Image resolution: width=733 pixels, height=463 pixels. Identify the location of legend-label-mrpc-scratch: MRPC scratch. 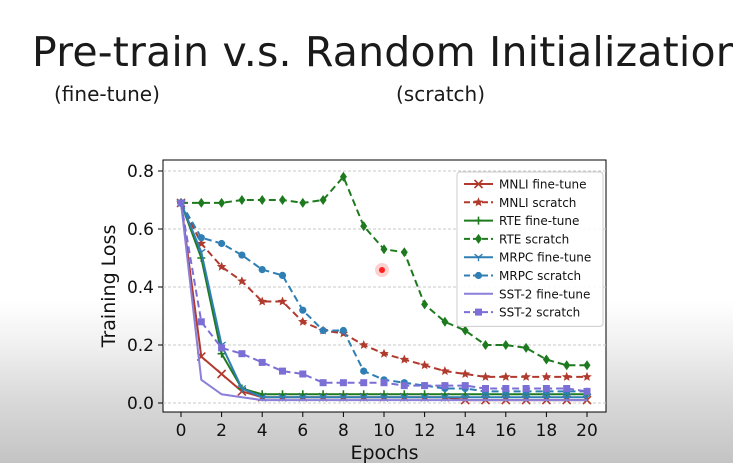
(540, 276).